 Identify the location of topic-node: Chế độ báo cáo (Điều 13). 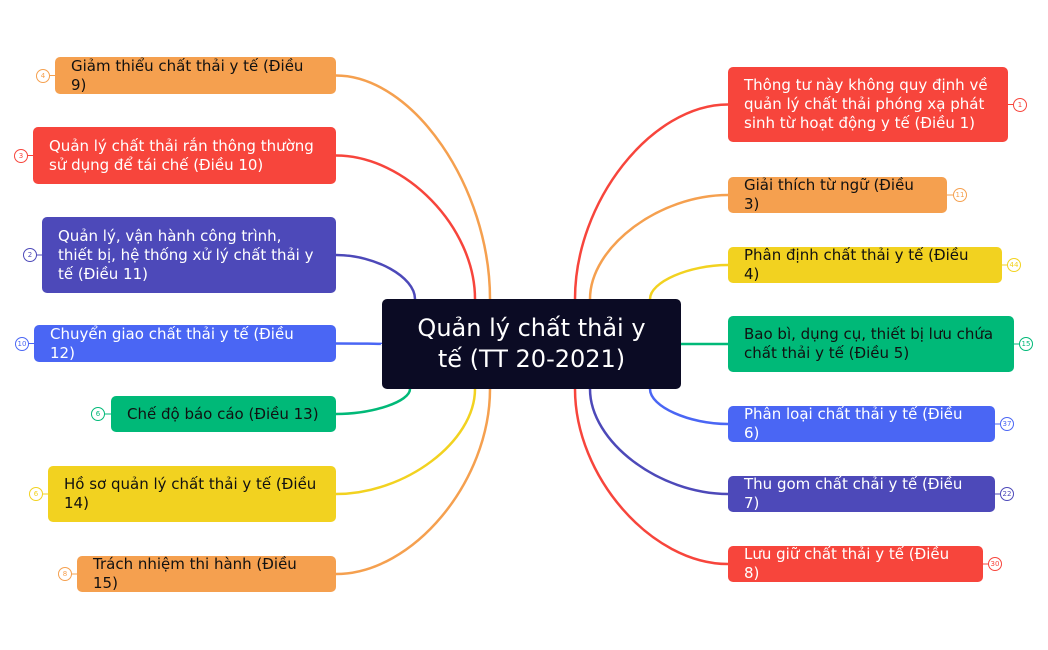
(223, 414).